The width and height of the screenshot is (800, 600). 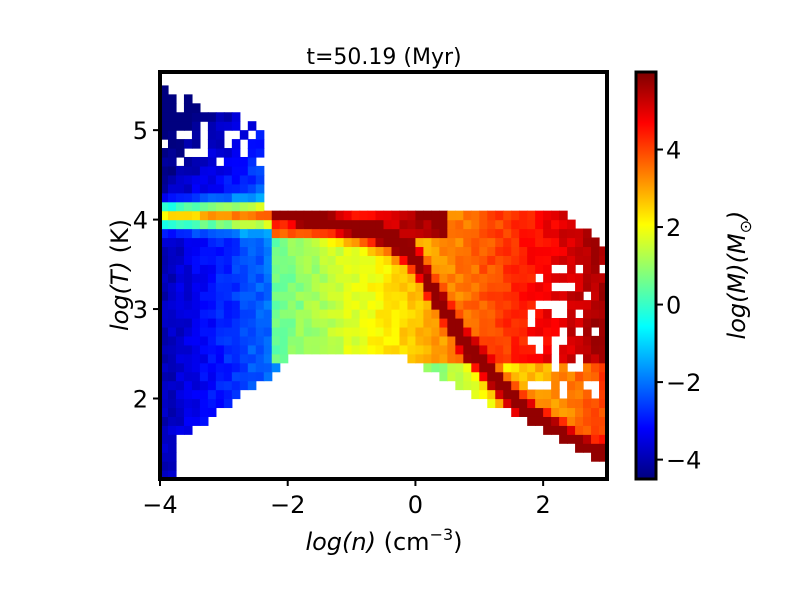 I want to click on y-tick-label: 5, so click(x=140, y=131).